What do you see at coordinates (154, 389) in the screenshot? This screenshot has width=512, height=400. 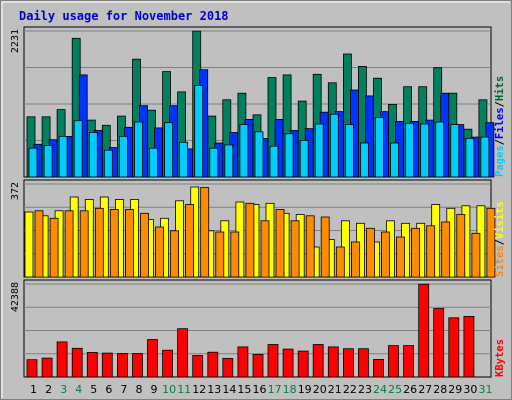 I see `x-tick-label-day-9: 9` at bounding box center [154, 389].